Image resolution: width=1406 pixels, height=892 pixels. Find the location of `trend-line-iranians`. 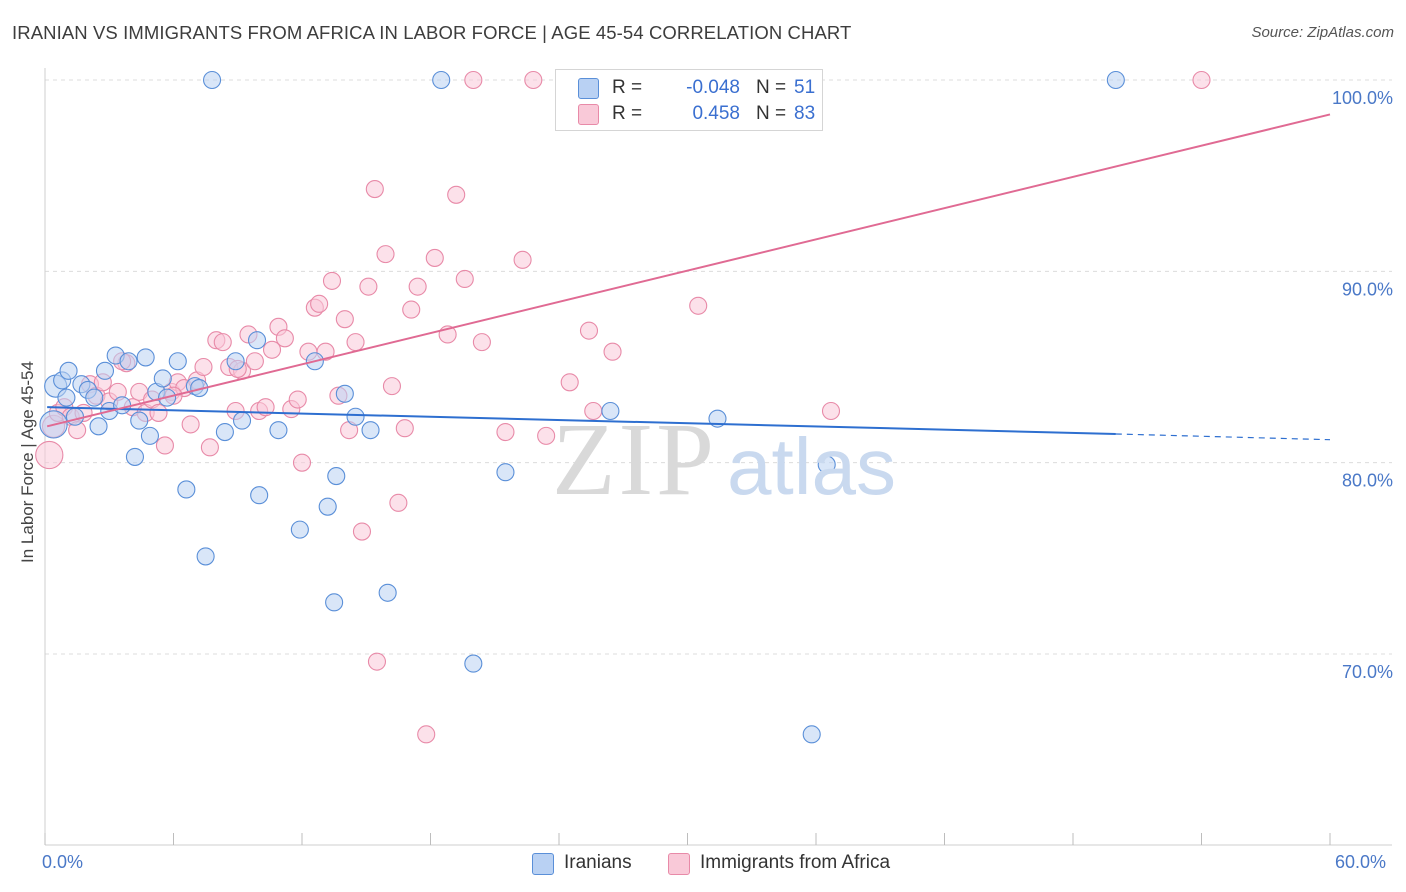

trend-line-iranians is located at coordinates (581, 420).